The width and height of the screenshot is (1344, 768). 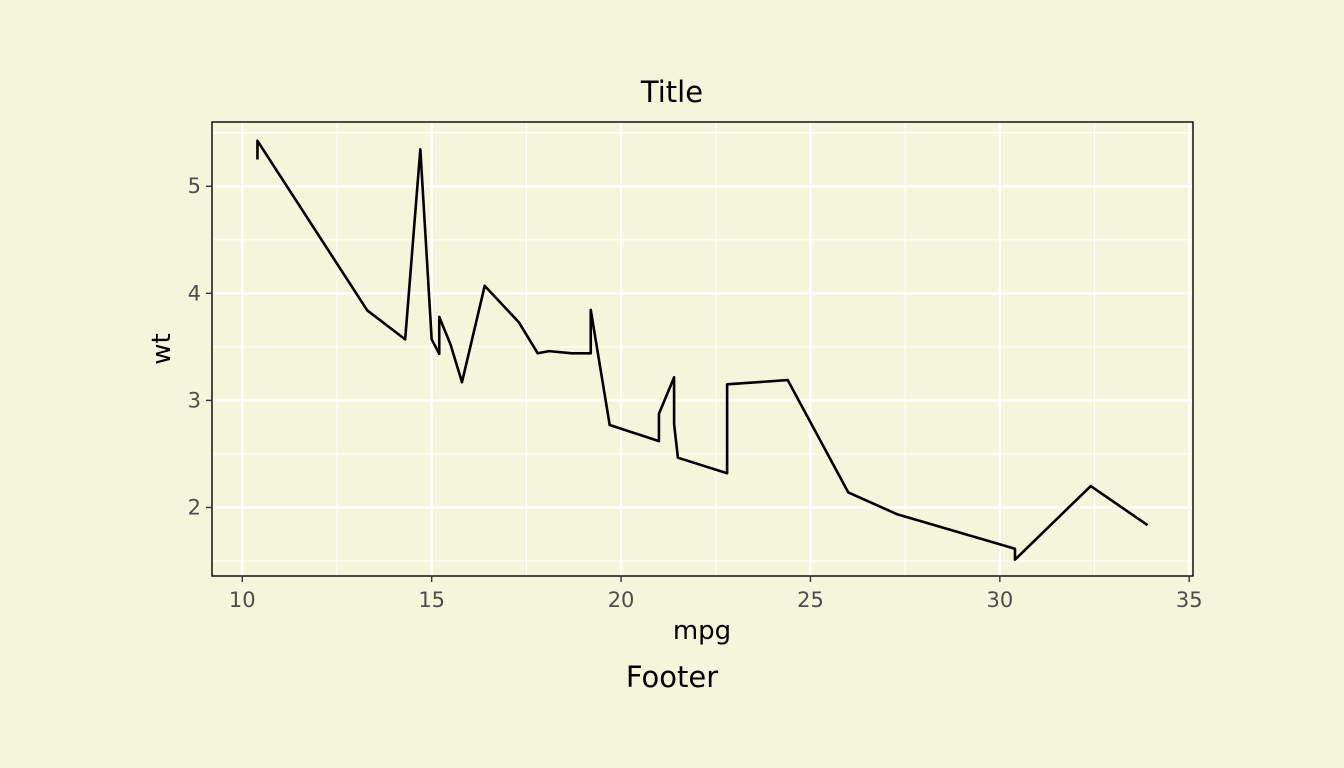 I want to click on y-tick-label: 3, so click(x=194, y=400).